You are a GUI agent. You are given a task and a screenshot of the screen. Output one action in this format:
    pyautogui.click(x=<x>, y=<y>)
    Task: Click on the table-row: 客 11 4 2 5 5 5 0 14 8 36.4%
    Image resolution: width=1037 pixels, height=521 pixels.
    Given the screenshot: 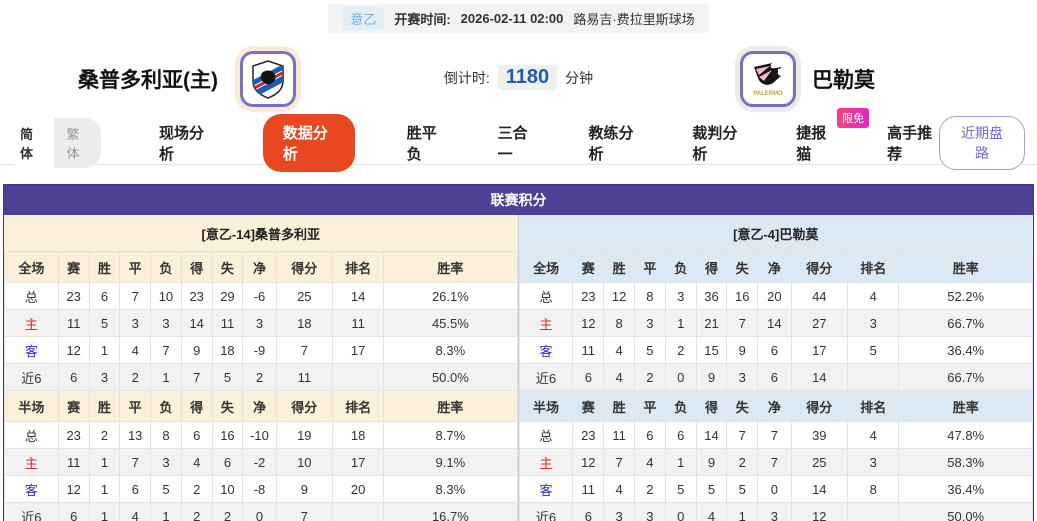 What is the action you would take?
    pyautogui.click(x=775, y=489)
    